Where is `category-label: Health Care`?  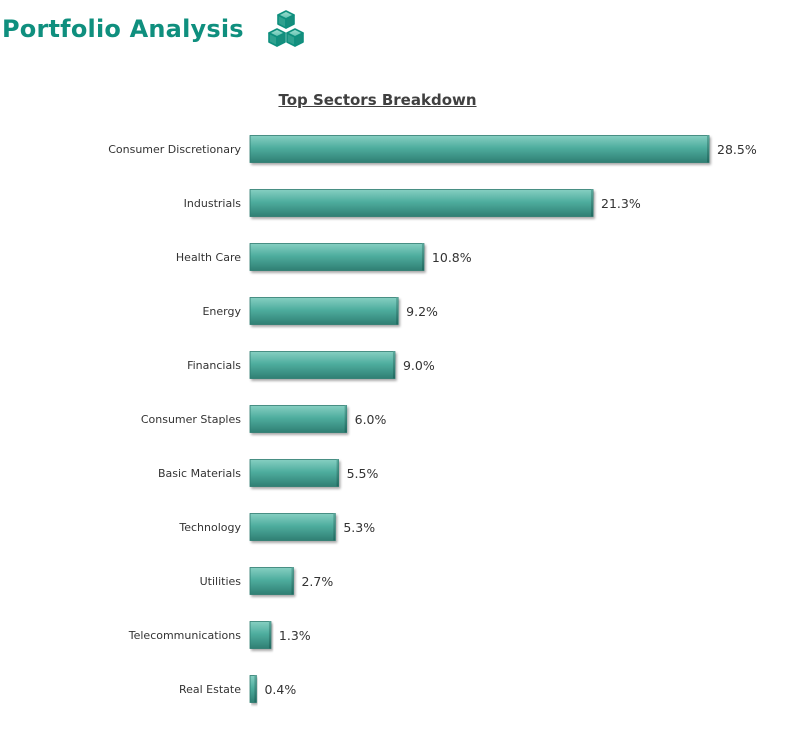 category-label: Health Care is located at coordinates (208, 257).